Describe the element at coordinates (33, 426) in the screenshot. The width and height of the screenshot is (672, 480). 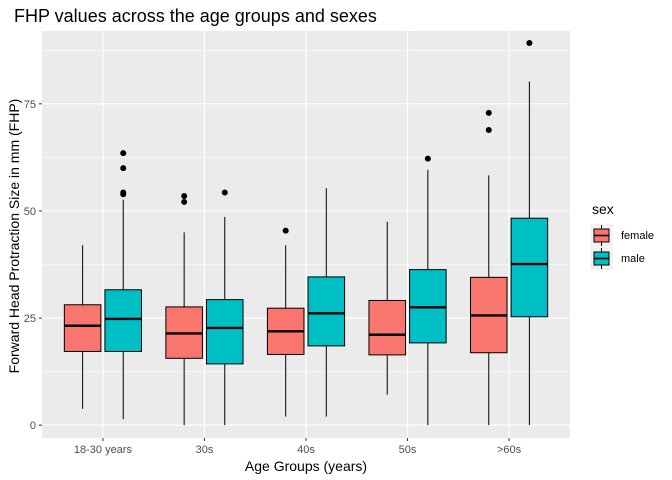
I see `y-tick-label: 0` at that location.